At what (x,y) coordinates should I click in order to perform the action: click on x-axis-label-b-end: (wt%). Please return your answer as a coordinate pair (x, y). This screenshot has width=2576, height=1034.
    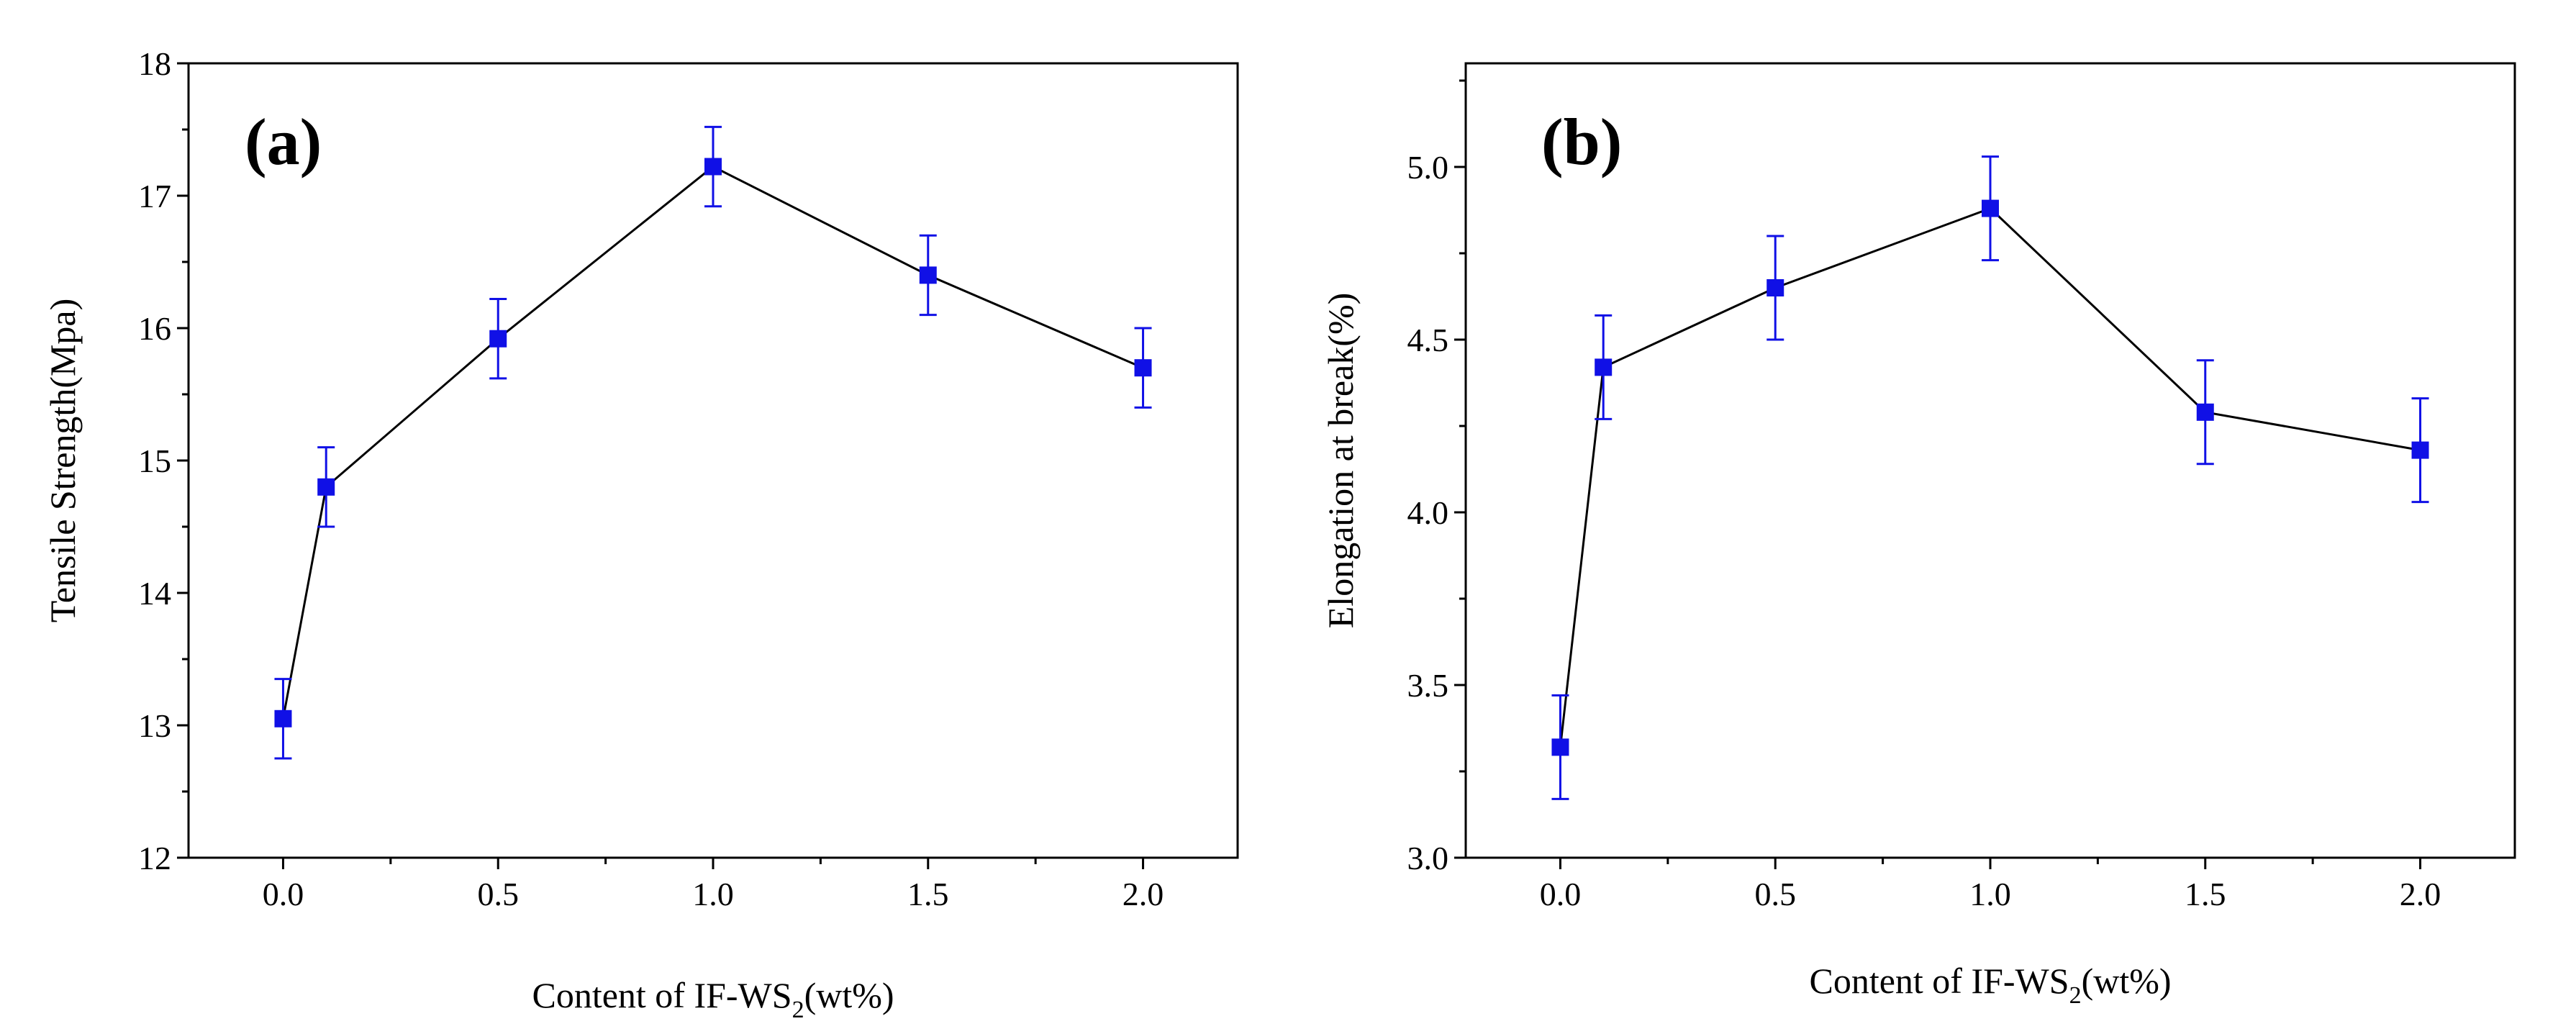
    Looking at the image, I should click on (2127, 981).